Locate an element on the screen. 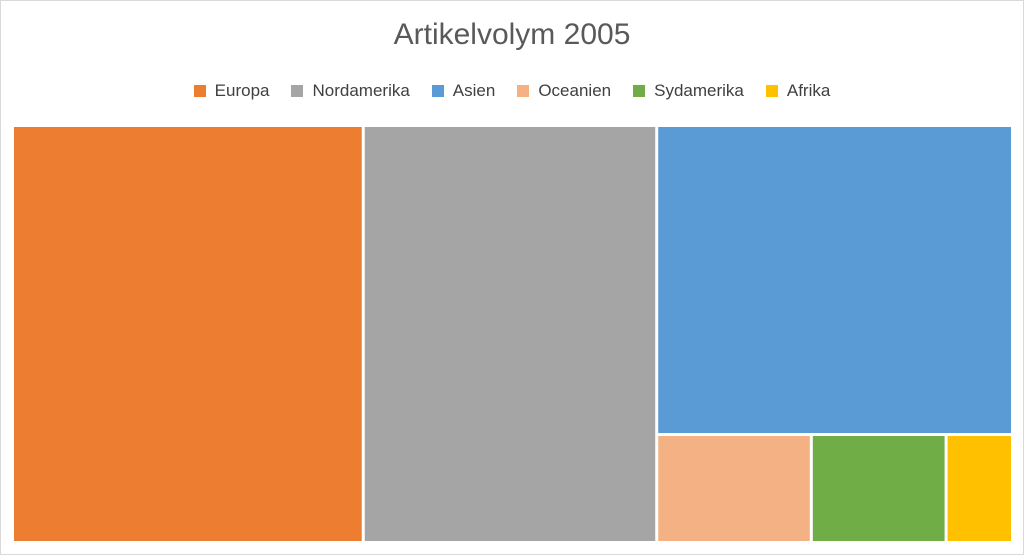 The width and height of the screenshot is (1024, 555). legend-item-nordamerika: Nordamerika is located at coordinates (350, 91).